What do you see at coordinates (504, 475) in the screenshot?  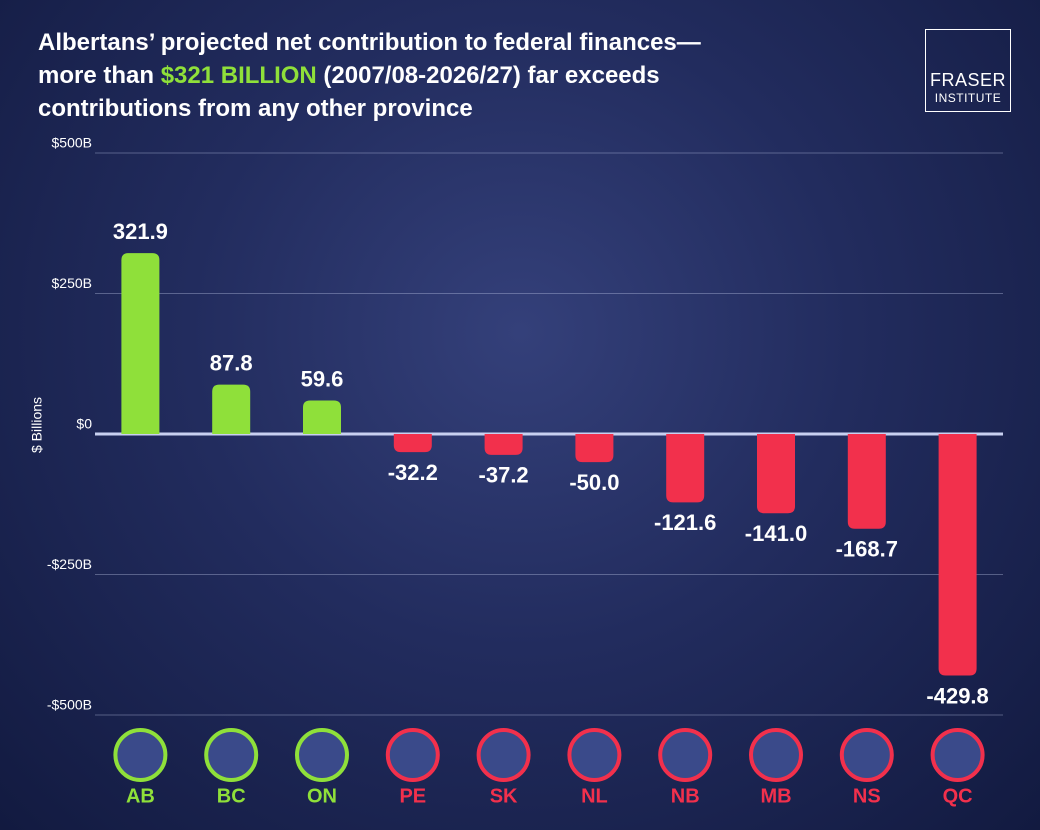 I see `value-label: -37.2` at bounding box center [504, 475].